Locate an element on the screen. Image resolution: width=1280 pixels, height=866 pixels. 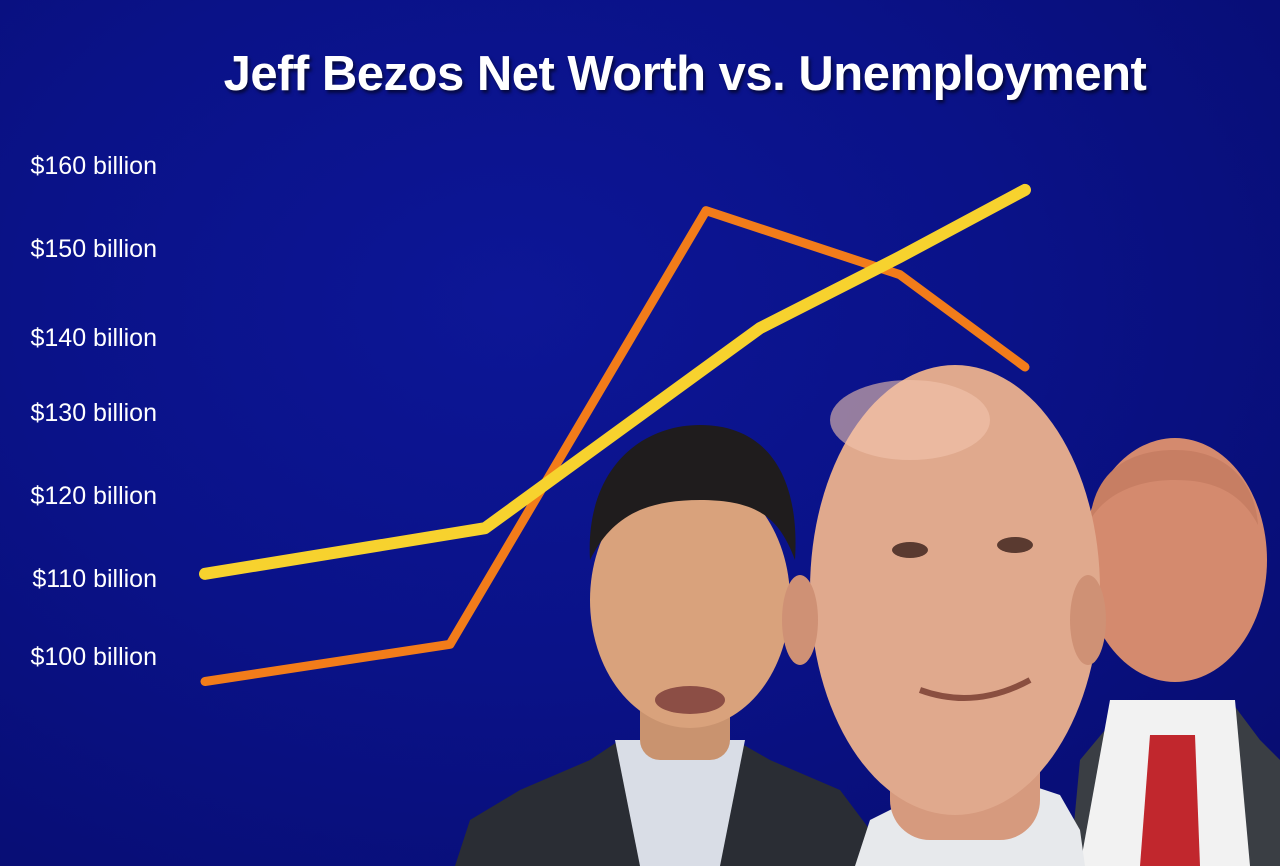
y-tick-label: $130 billion is located at coordinates (94, 413).